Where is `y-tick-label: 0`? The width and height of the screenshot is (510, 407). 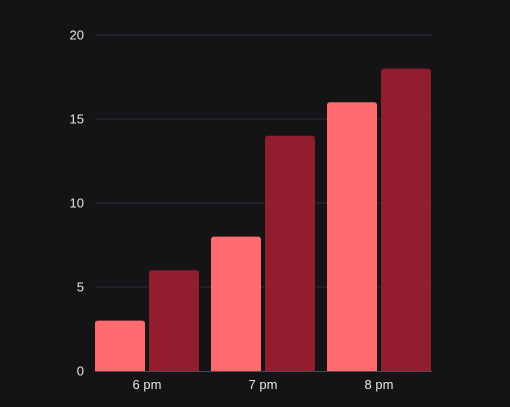 y-tick-label: 0 is located at coordinates (80, 371).